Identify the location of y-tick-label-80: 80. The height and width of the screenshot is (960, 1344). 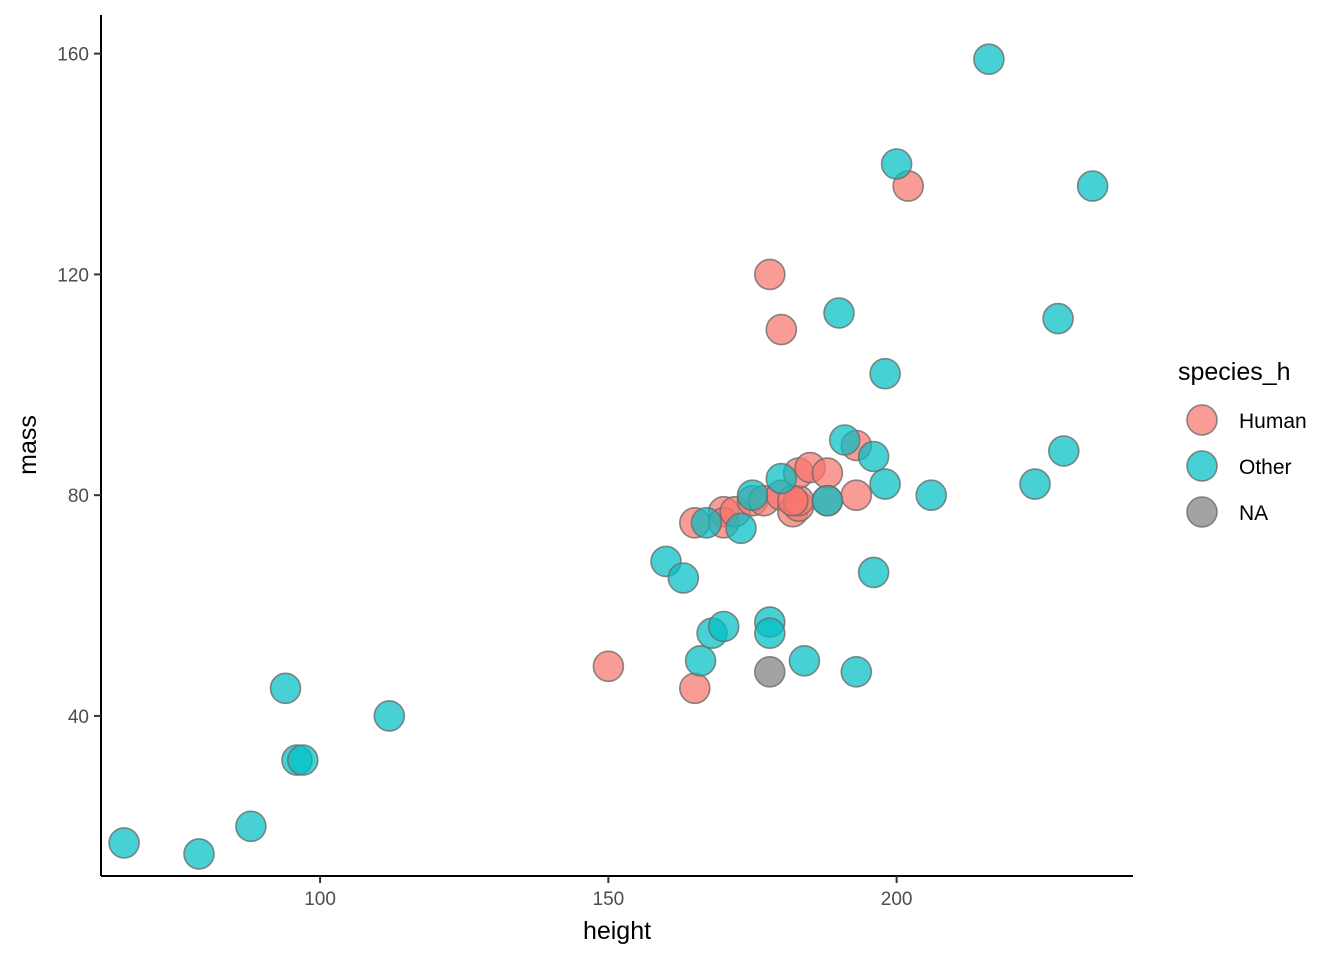
(78, 496).